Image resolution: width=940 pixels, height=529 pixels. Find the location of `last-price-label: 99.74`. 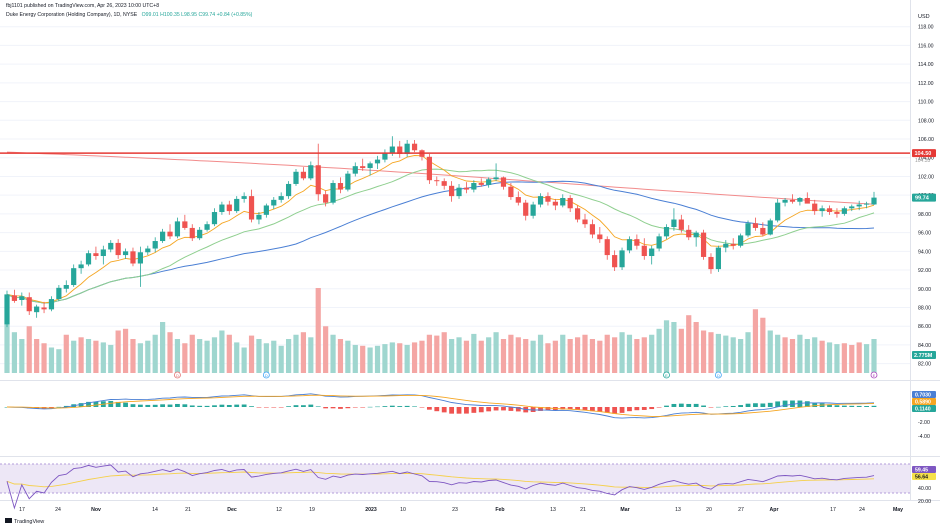

last-price-label: 99.74 is located at coordinates (922, 199).